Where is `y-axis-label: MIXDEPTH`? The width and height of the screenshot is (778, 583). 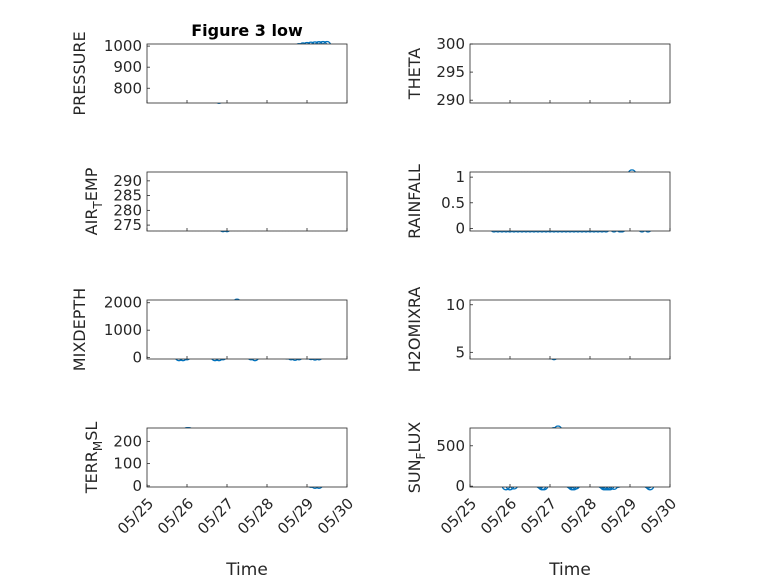 y-axis-label: MIXDEPTH is located at coordinates (79, 329).